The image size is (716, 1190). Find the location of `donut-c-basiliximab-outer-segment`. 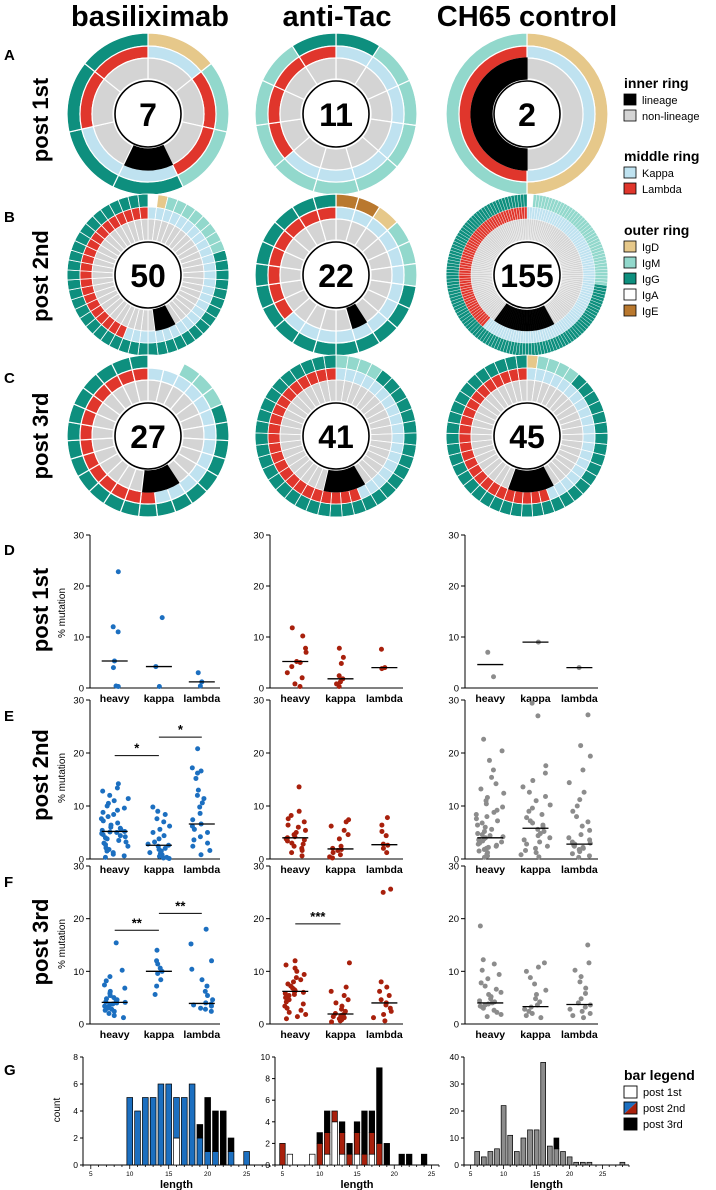

donut-c-basiliximab-outer-segment is located at coordinates (148, 510).